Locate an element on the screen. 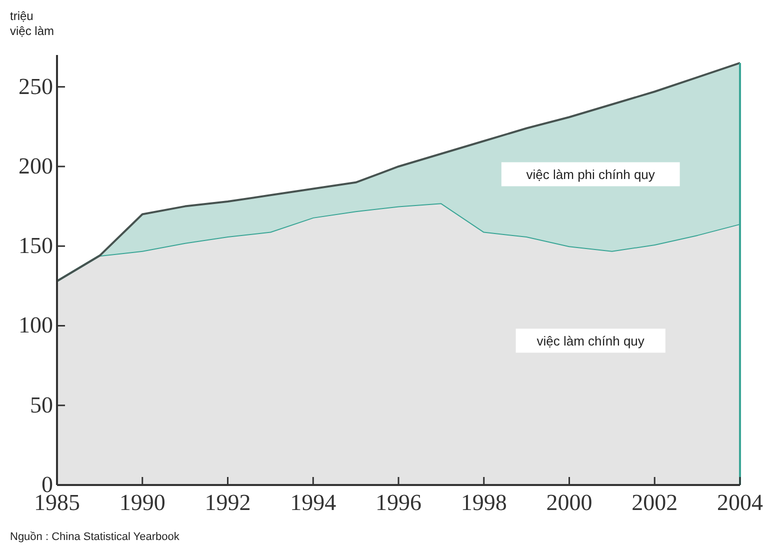 The image size is (771, 546). x-tick-label: 2000 is located at coordinates (569, 502).